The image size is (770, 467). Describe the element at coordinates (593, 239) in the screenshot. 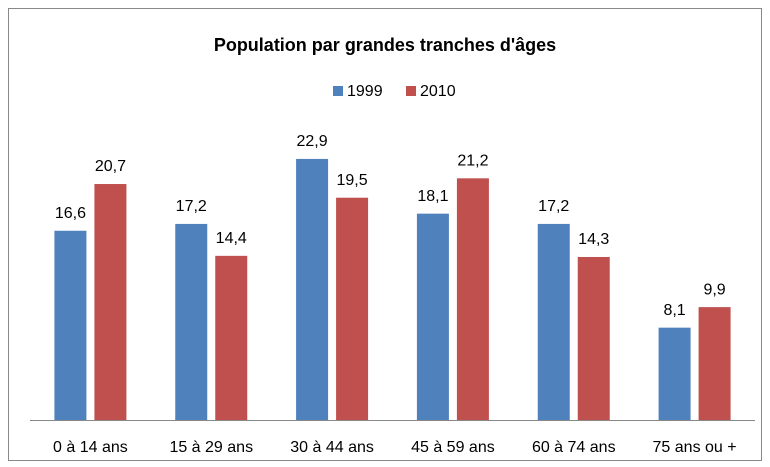

I see `value-label: 14,3` at that location.